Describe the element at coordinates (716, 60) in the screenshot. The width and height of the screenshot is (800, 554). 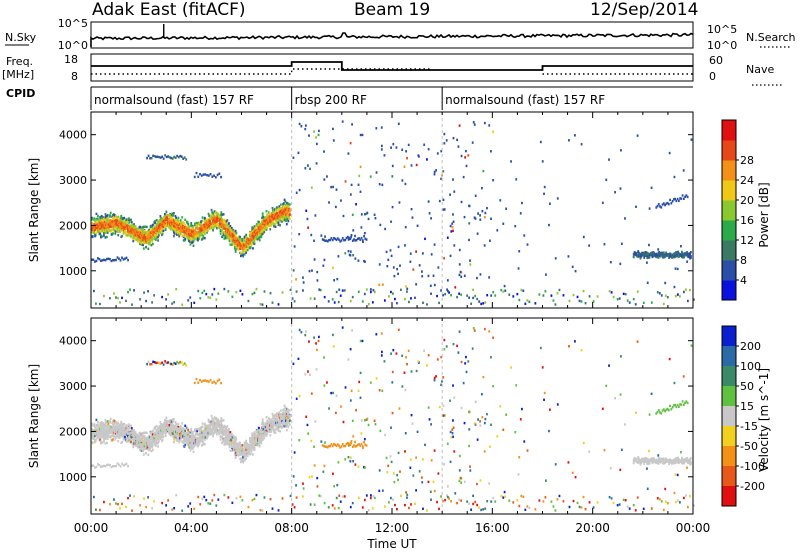
I see `freq-right-tick-top: 60` at that location.